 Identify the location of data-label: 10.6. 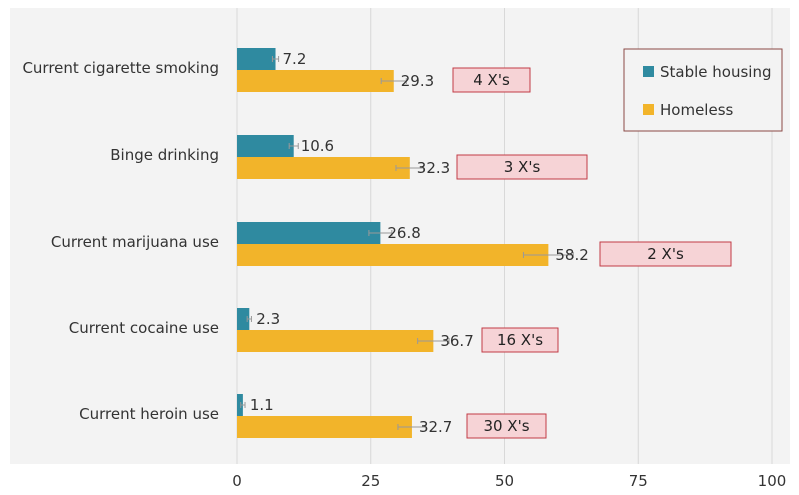
(317, 146).